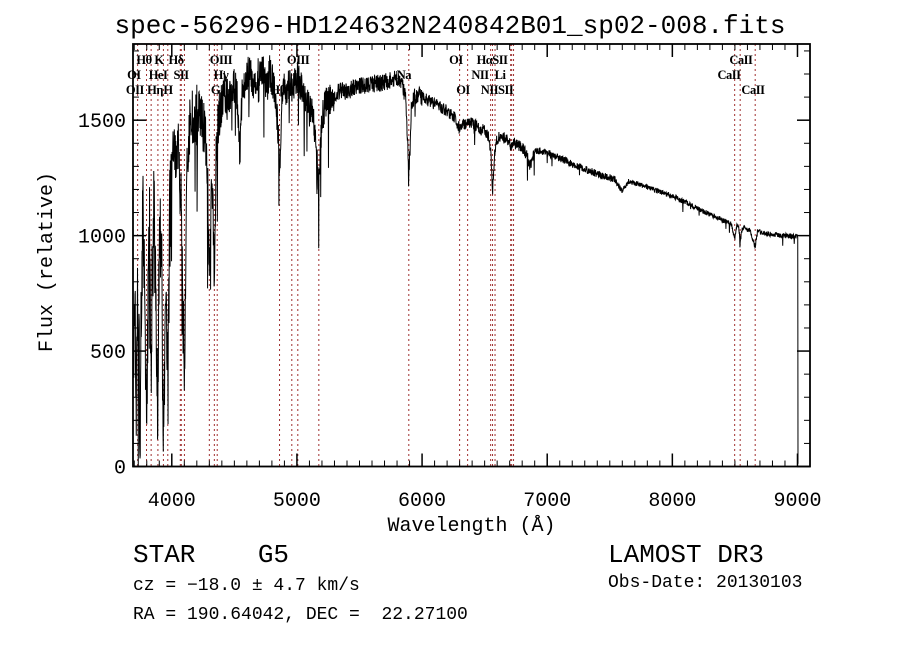 The width and height of the screenshot is (900, 649). What do you see at coordinates (497, 90) in the screenshot?
I see `line-label: NIISII` at bounding box center [497, 90].